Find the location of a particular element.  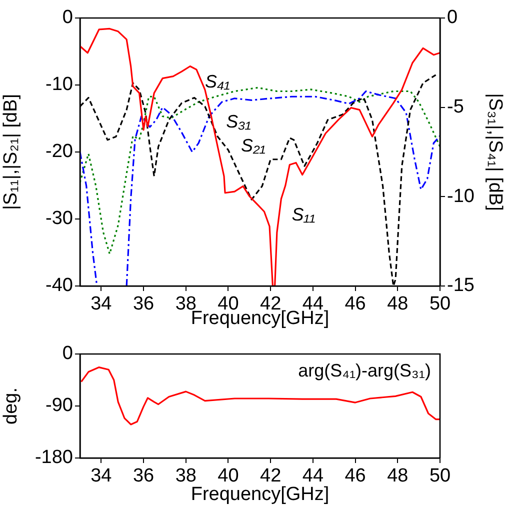

y-tick-label: -20 is located at coordinates (59, 151).